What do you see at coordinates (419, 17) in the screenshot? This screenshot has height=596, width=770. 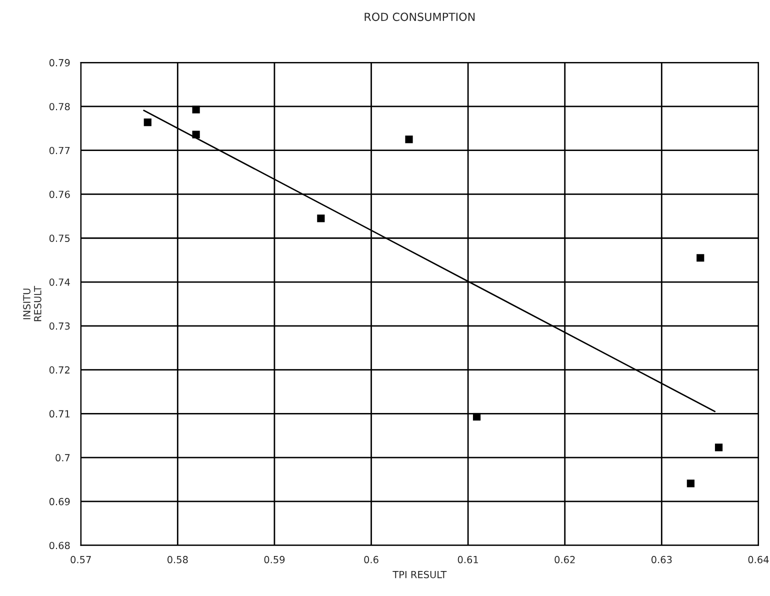 I see `chart-title: ROD CONSUMPTION` at bounding box center [419, 17].